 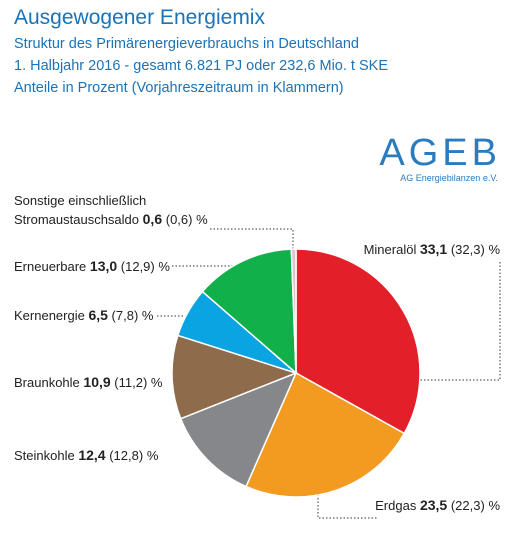 I want to click on slice-label: Erdgas 23,5 (22,3) %, so click(x=437, y=505).